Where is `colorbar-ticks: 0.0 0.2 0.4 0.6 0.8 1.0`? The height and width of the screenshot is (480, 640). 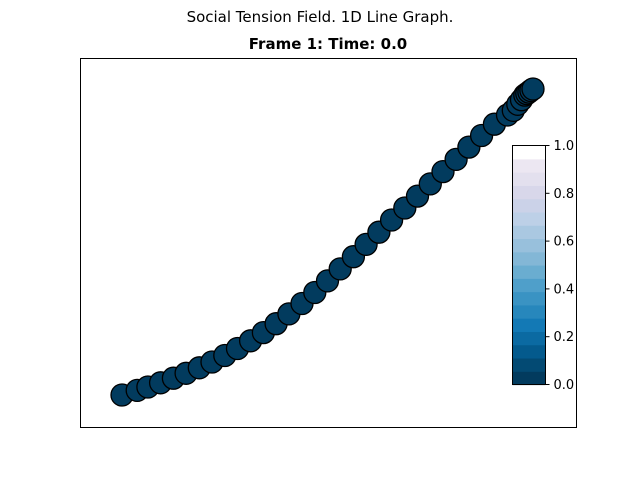 colorbar-ticks: 0.0 0.2 0.4 0.6 0.8 1.0 is located at coordinates (560, 266).